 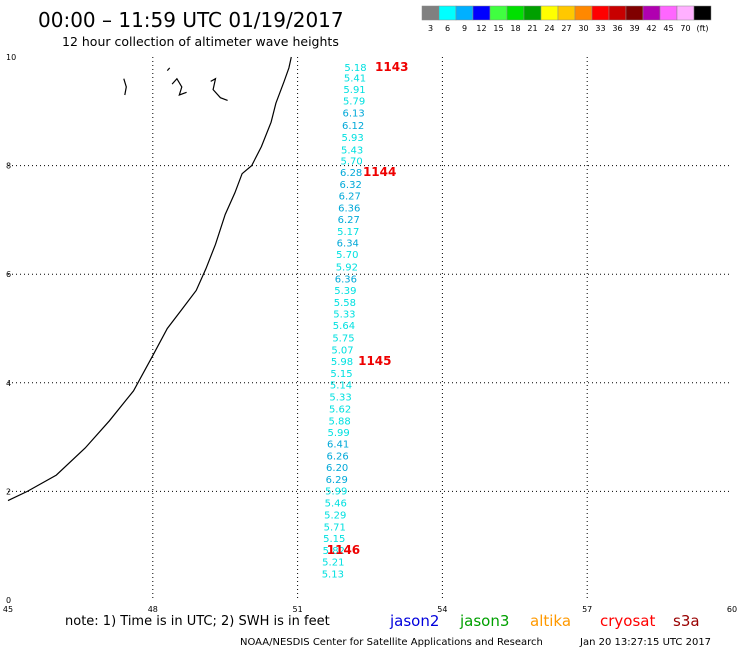 I want to click on scale-label: 24, so click(x=549, y=28).